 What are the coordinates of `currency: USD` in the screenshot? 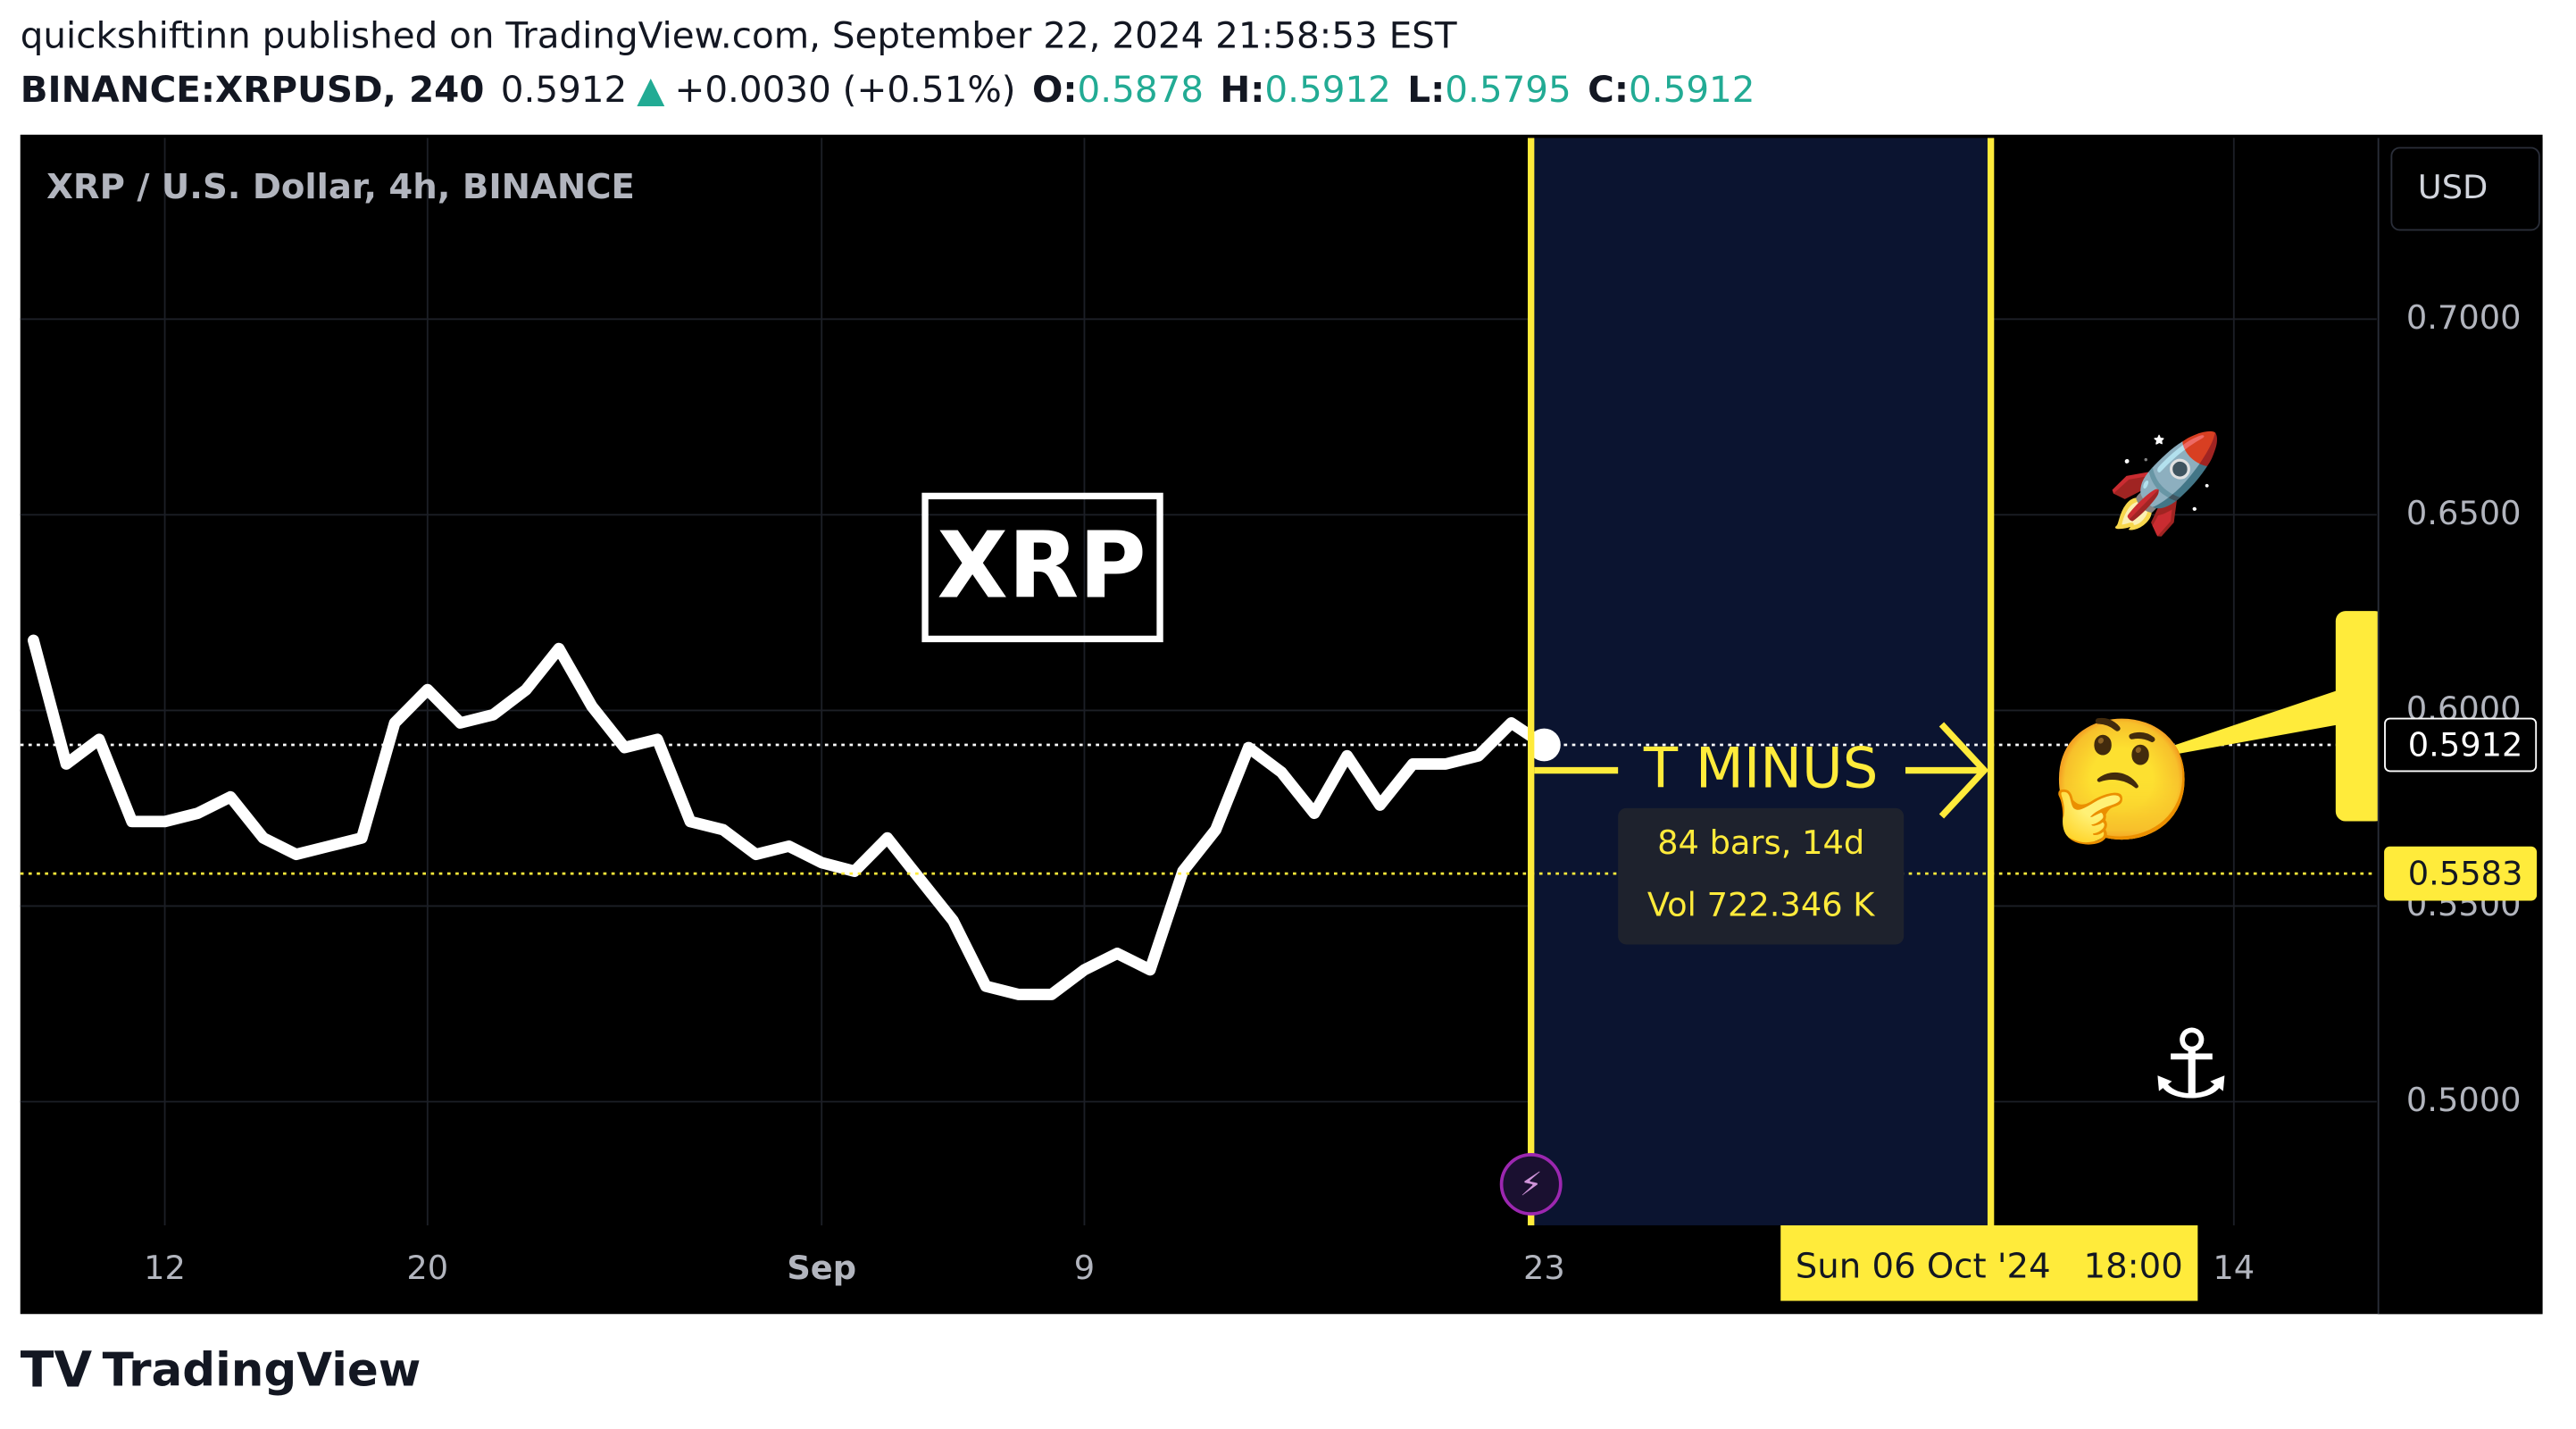 It's located at (2453, 187).